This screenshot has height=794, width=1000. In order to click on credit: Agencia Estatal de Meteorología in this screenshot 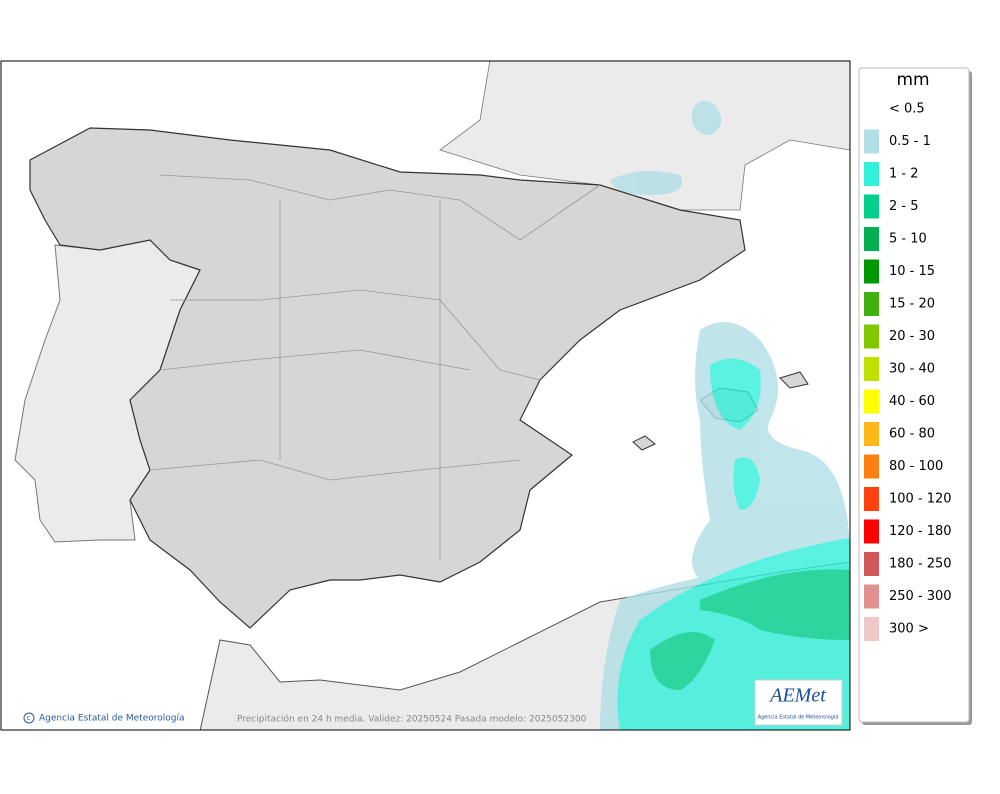, I will do `click(112, 719)`.